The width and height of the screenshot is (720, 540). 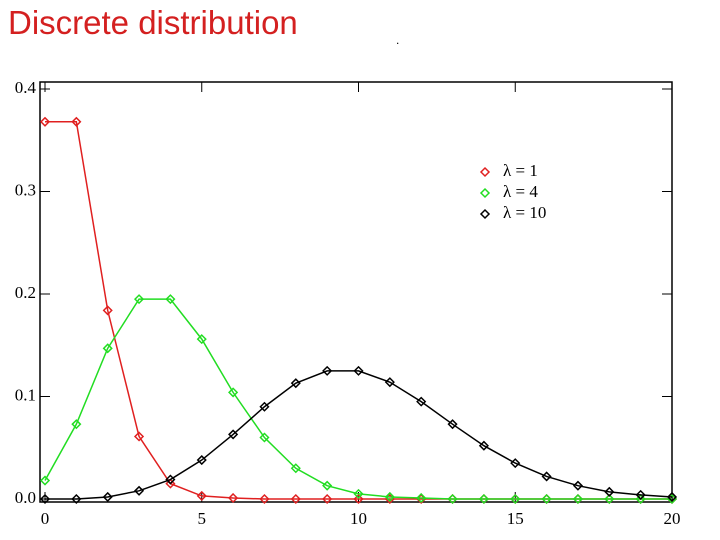 What do you see at coordinates (25, 497) in the screenshot?
I see `y-tick-label: 0.0` at bounding box center [25, 497].